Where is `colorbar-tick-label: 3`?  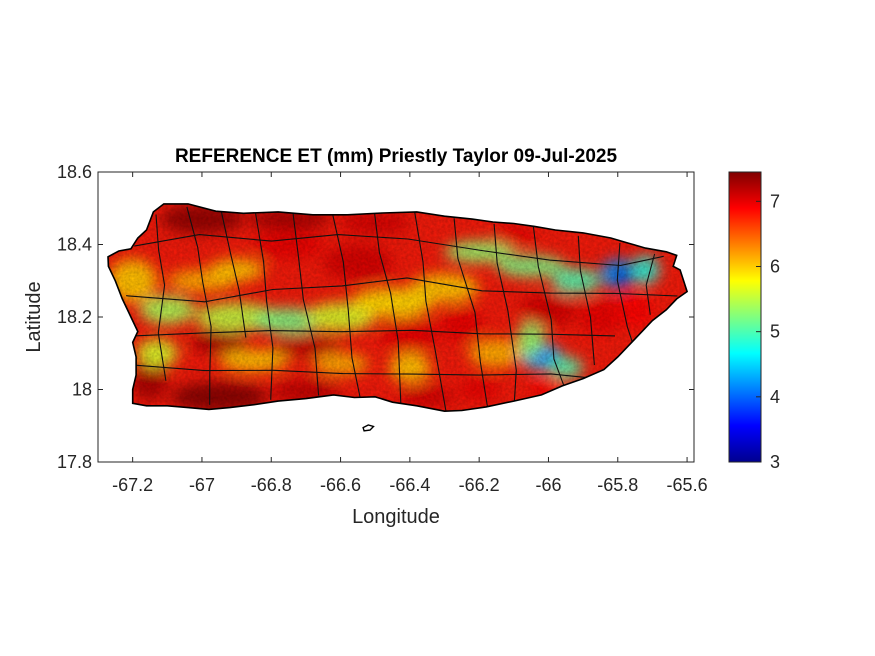 colorbar-tick-label: 3 is located at coordinates (775, 462).